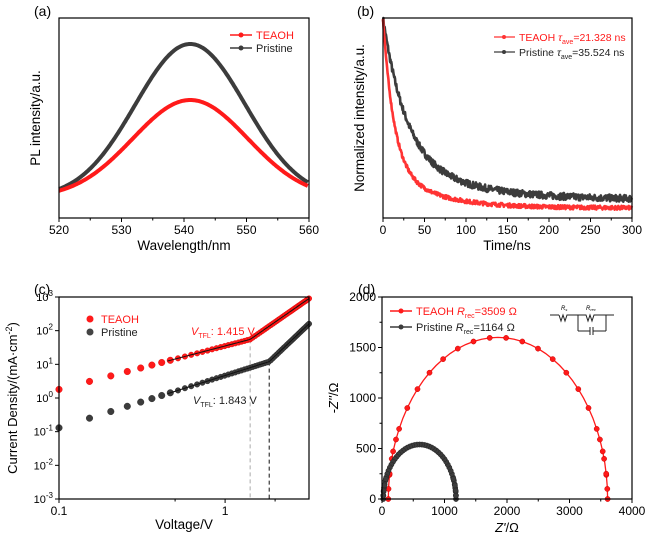 This screenshot has width=650, height=539. I want to click on x-tick-label-b: 300, so click(632, 230).